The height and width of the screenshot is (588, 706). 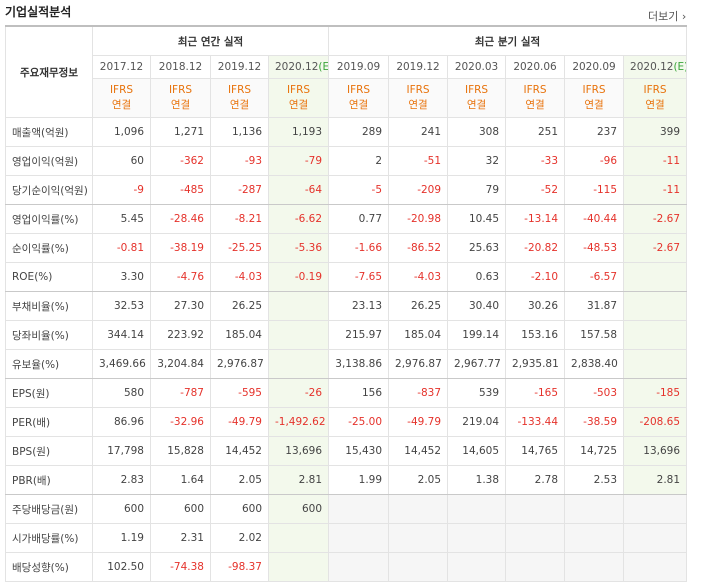 I want to click on value-cell: -165, so click(x=535, y=393).